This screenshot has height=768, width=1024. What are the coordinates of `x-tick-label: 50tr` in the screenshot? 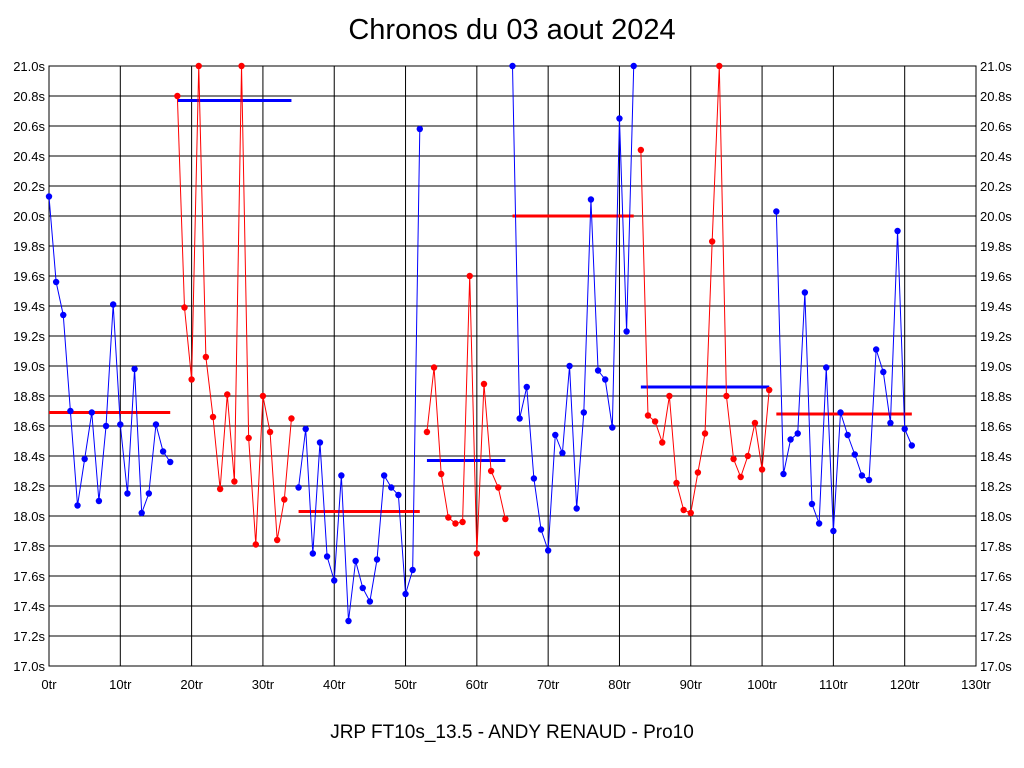 It's located at (405, 684).